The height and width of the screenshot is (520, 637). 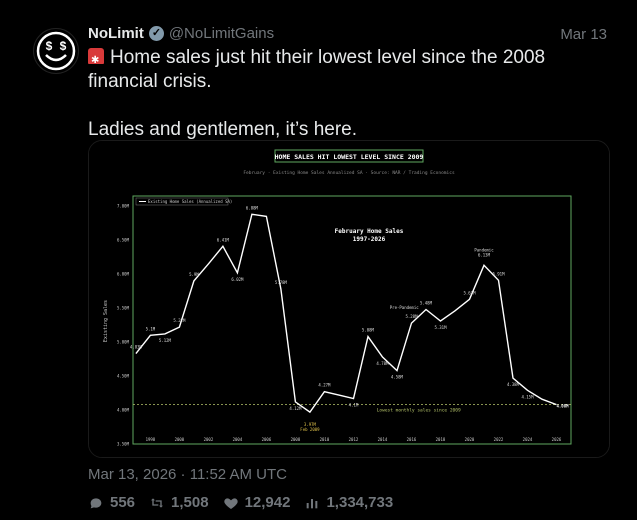 I want to click on y-tick-label: 5.50M, so click(x=123, y=308).